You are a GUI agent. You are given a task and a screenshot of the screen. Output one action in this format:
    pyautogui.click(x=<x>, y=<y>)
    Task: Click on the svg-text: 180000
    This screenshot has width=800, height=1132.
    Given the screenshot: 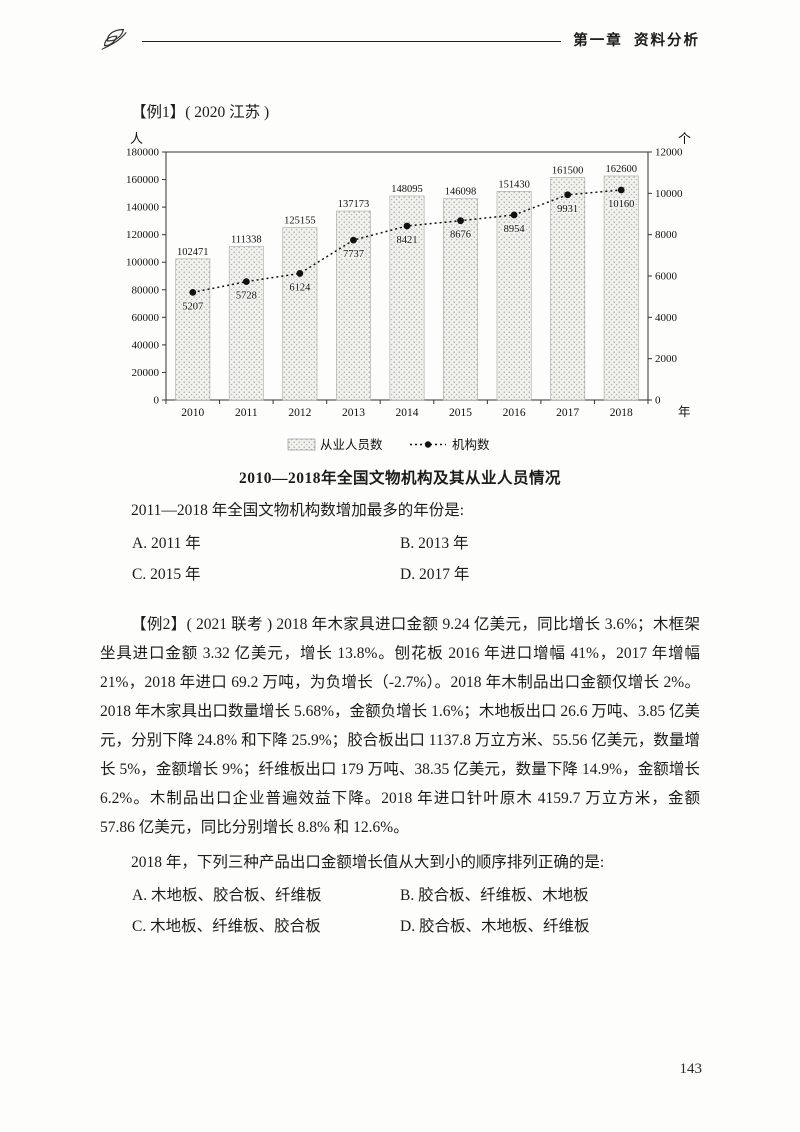 What is the action you would take?
    pyautogui.click(x=143, y=153)
    